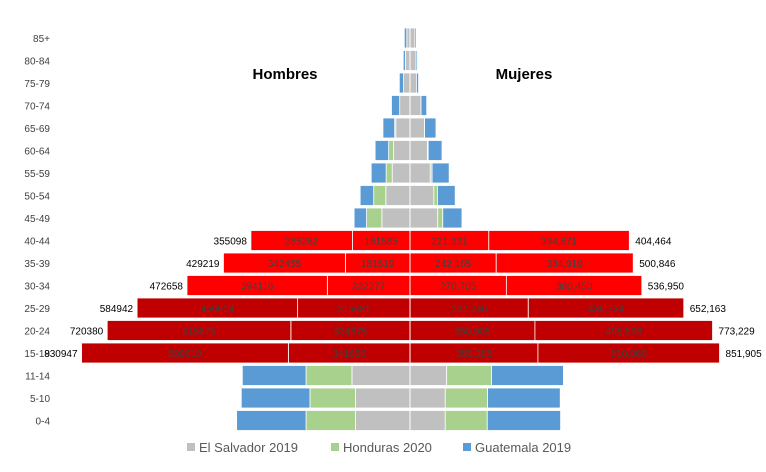  What do you see at coordinates (378, 264) in the screenshot?
I see `segment-data-label: 181519` at bounding box center [378, 264].